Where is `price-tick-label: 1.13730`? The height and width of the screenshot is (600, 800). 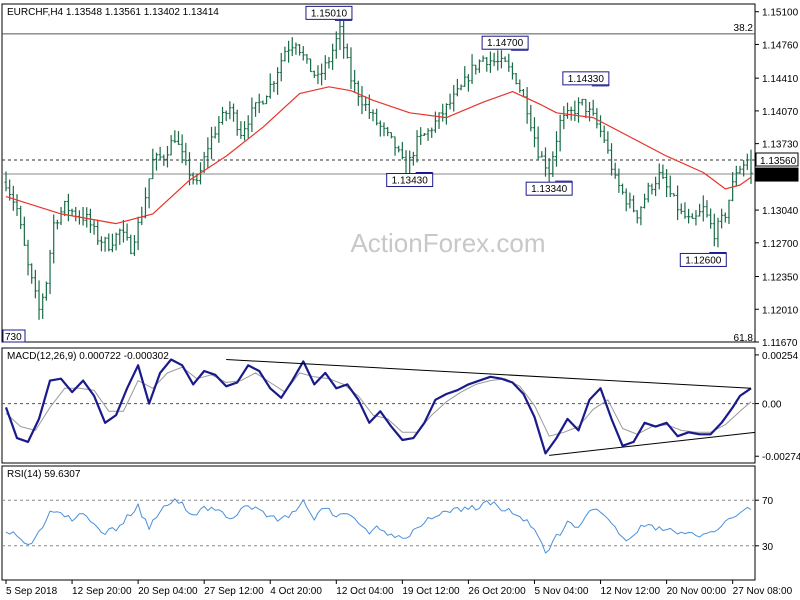 price-tick-label: 1.13730 is located at coordinates (780, 145).